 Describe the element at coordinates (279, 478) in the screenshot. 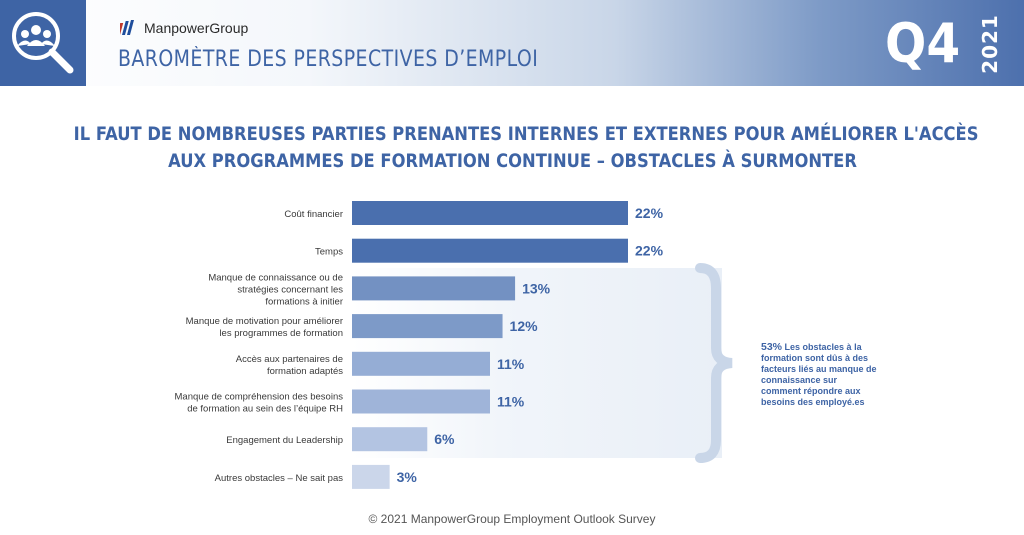

I see `category-label-7: Autres obstacles – Ne sait pas` at that location.